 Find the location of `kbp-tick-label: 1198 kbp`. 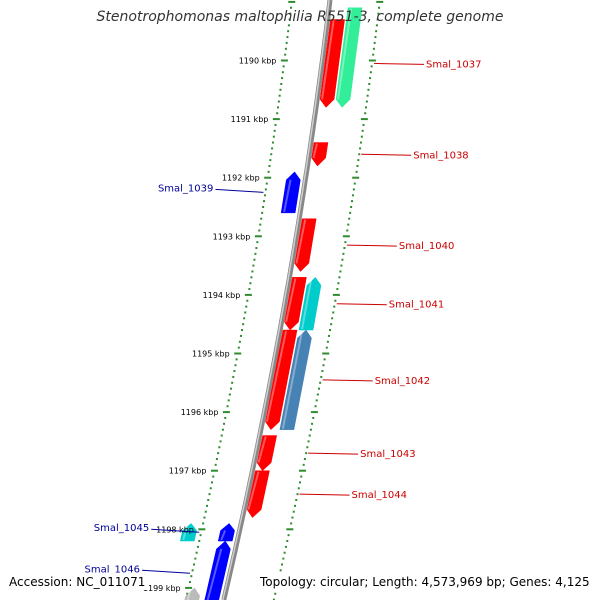

kbp-tick-label: 1198 kbp is located at coordinates (175, 529).